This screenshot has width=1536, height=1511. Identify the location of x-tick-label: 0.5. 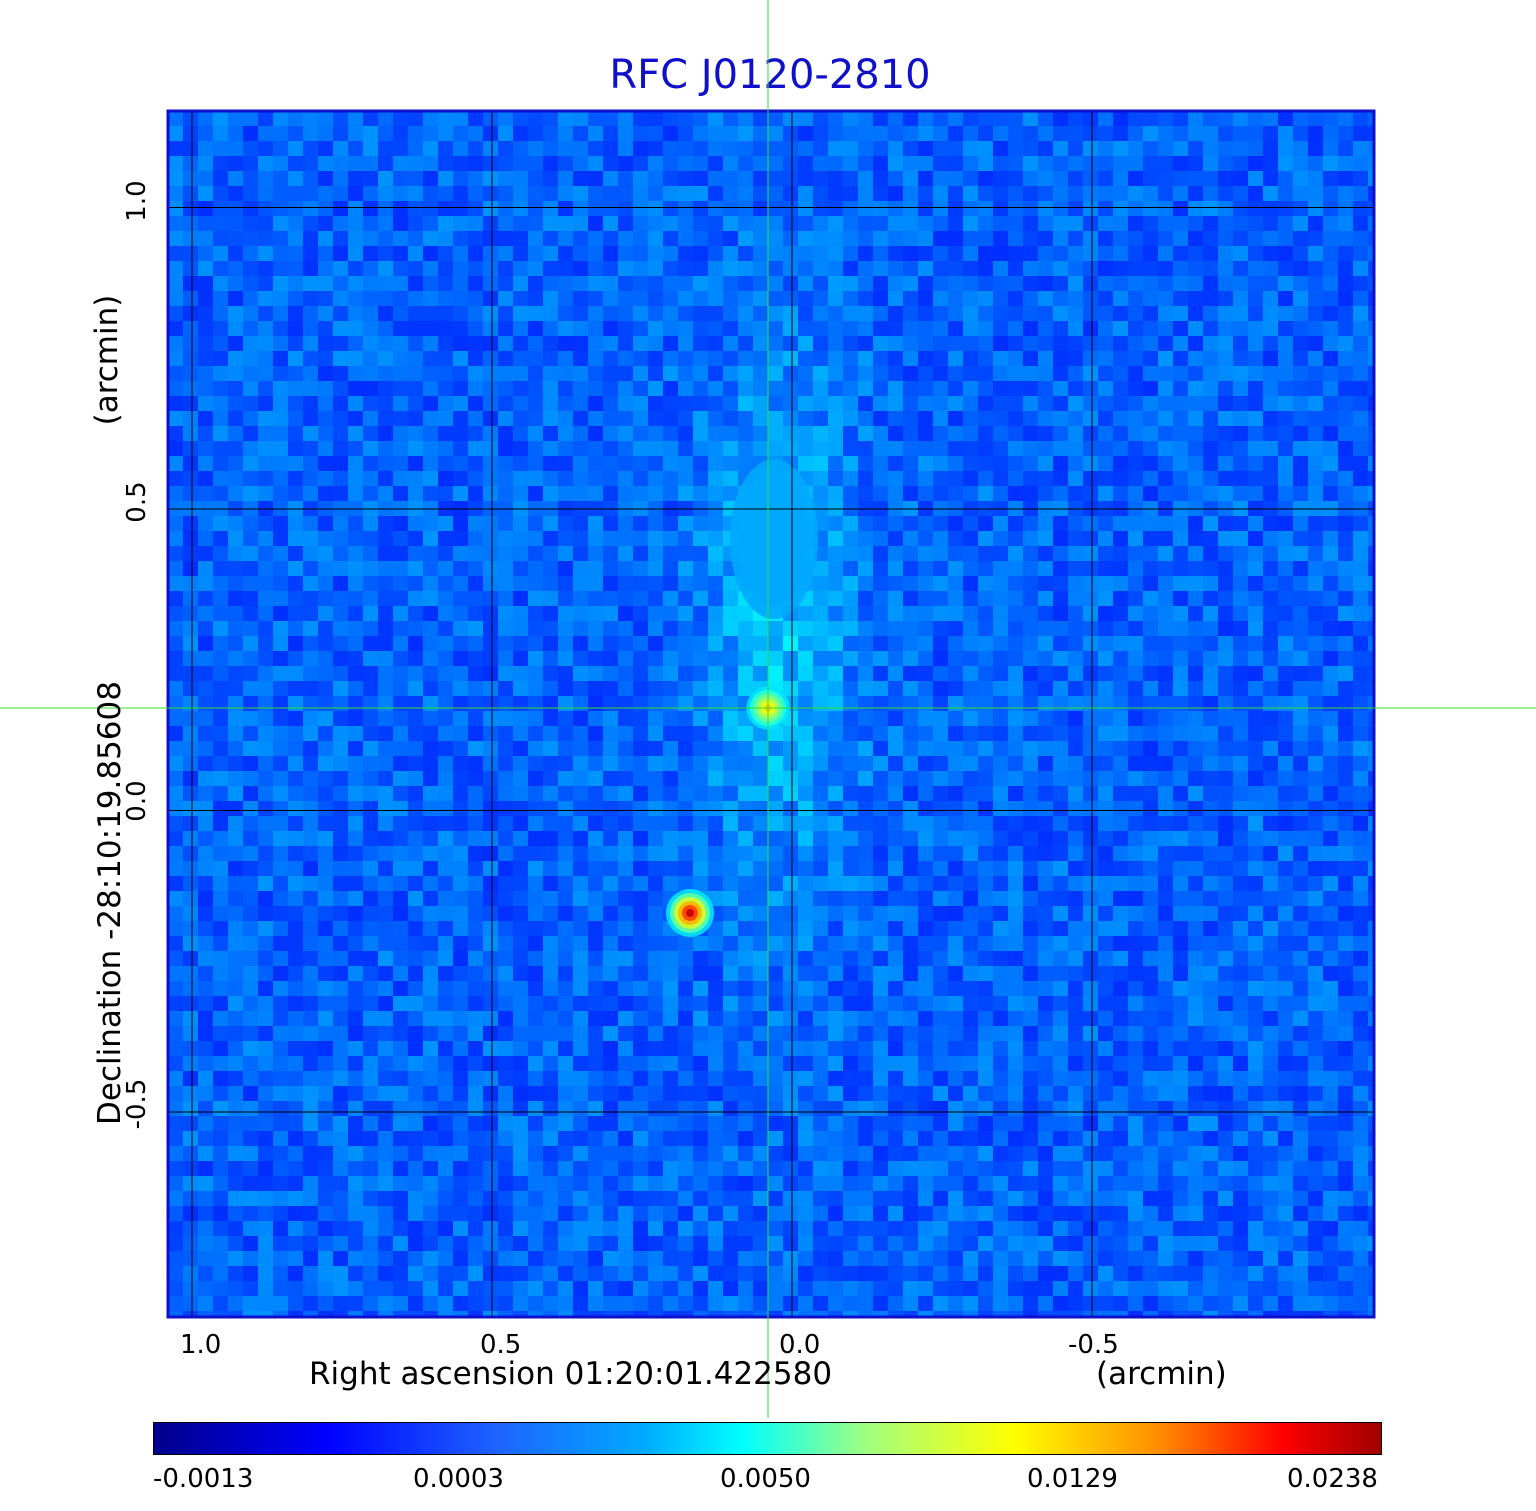
(501, 1345).